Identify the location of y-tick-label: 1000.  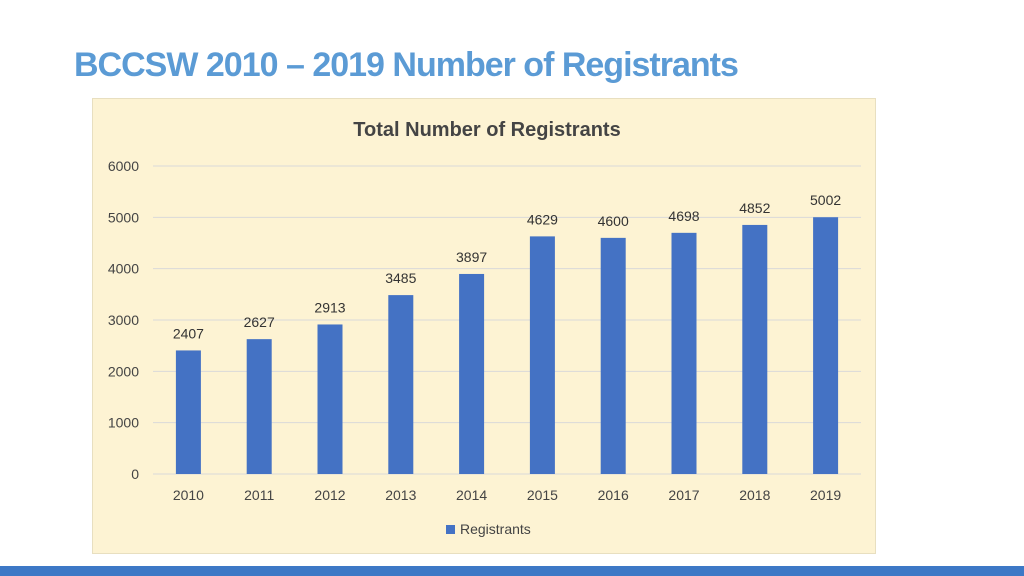
(123, 423).